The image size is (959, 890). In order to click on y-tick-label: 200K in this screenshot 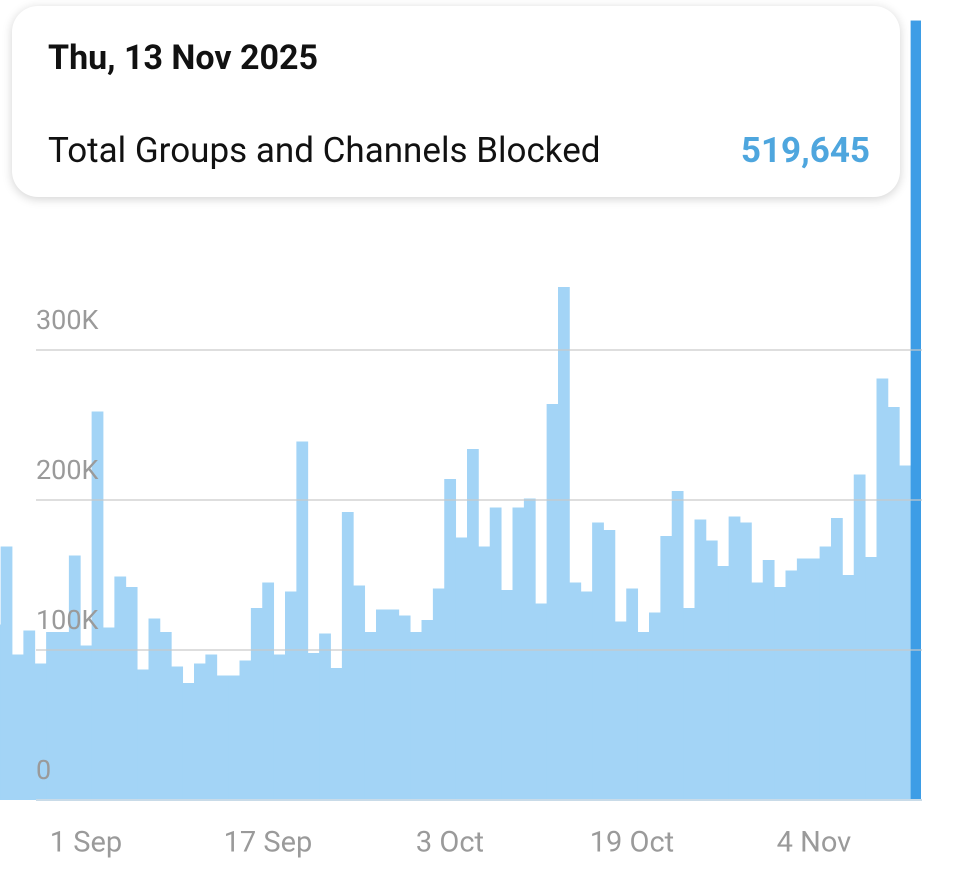, I will do `click(67, 470)`.